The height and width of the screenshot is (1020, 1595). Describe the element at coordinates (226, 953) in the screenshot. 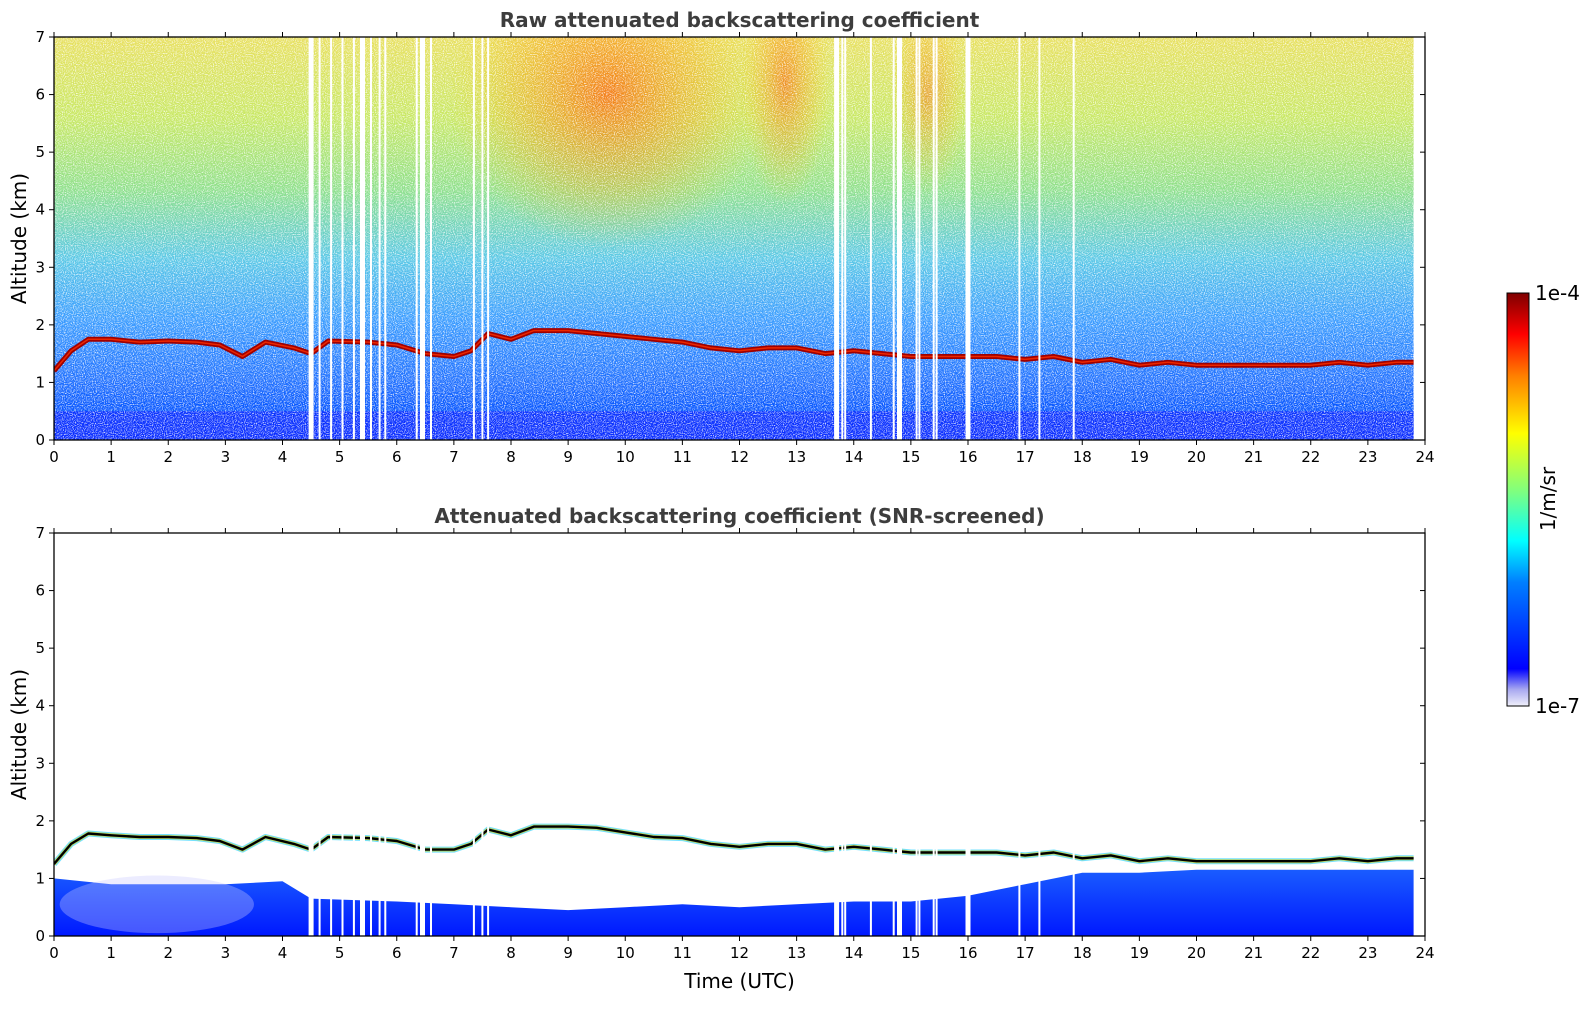

I see `x-tick-label: 3` at that location.